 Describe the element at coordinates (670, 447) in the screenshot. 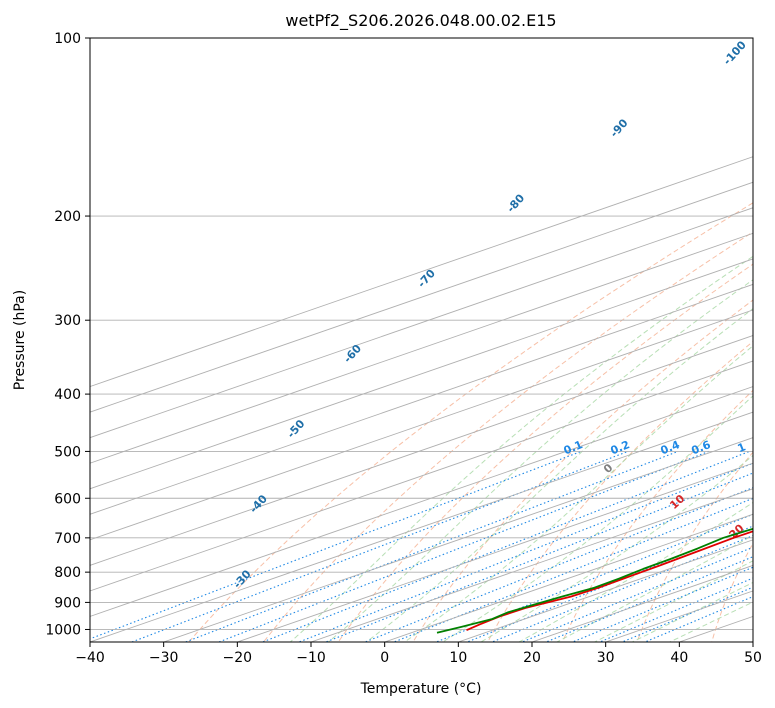

I see `mixing-ratio-label: 0.4` at that location.